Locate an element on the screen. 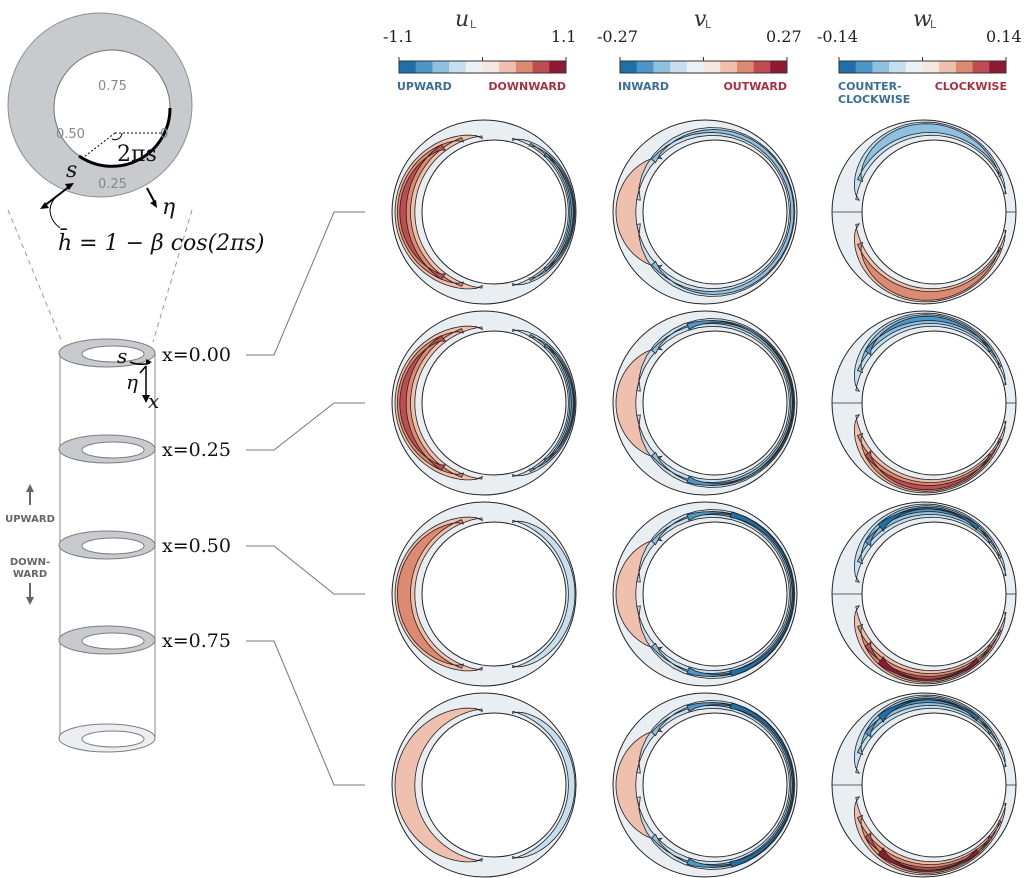 Image resolution: width=1030 pixels, height=878 pixels. contour-panel-r3-c2 is located at coordinates (924, 785).